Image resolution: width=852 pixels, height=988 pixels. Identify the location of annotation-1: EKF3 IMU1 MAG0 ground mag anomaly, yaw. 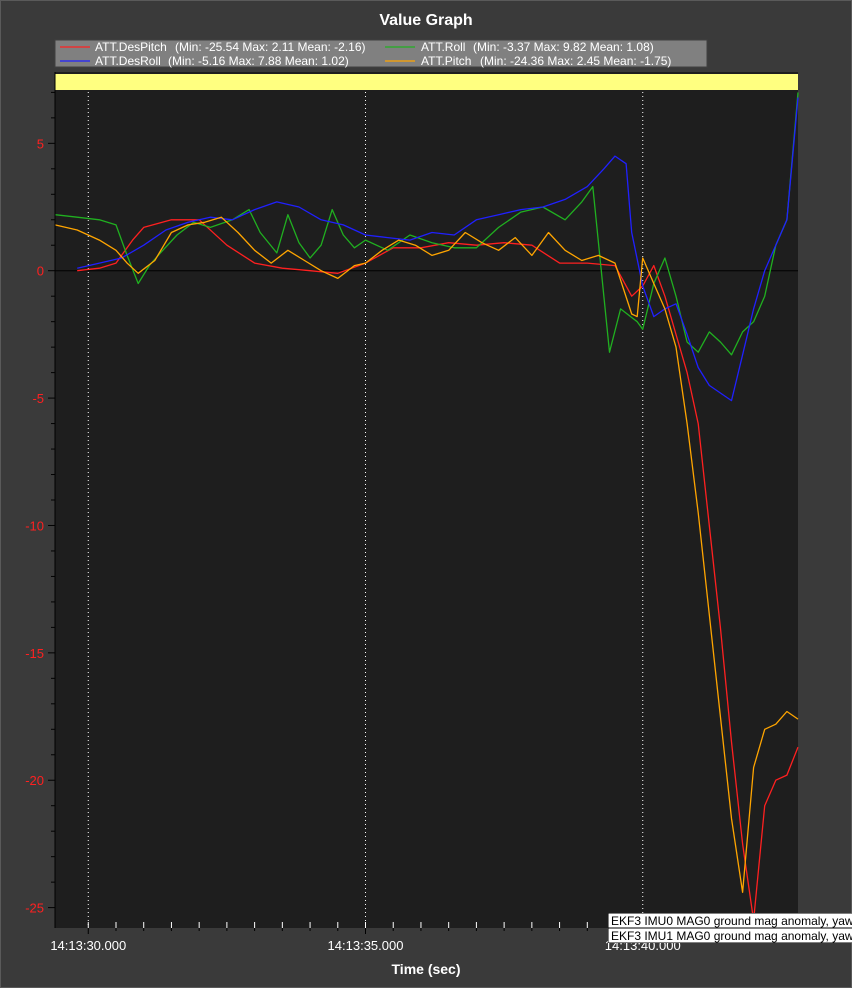
(730, 935).